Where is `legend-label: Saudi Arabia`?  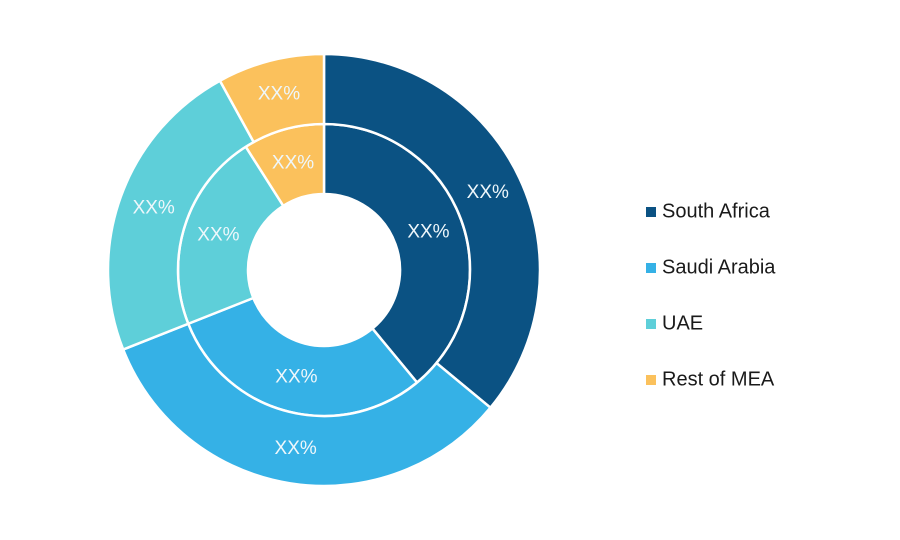 legend-label: Saudi Arabia is located at coordinates (719, 267).